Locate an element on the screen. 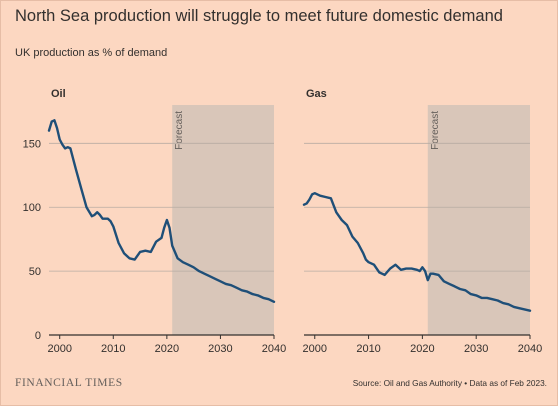  chart-subtitle: UK production as % of demand is located at coordinates (91, 53).